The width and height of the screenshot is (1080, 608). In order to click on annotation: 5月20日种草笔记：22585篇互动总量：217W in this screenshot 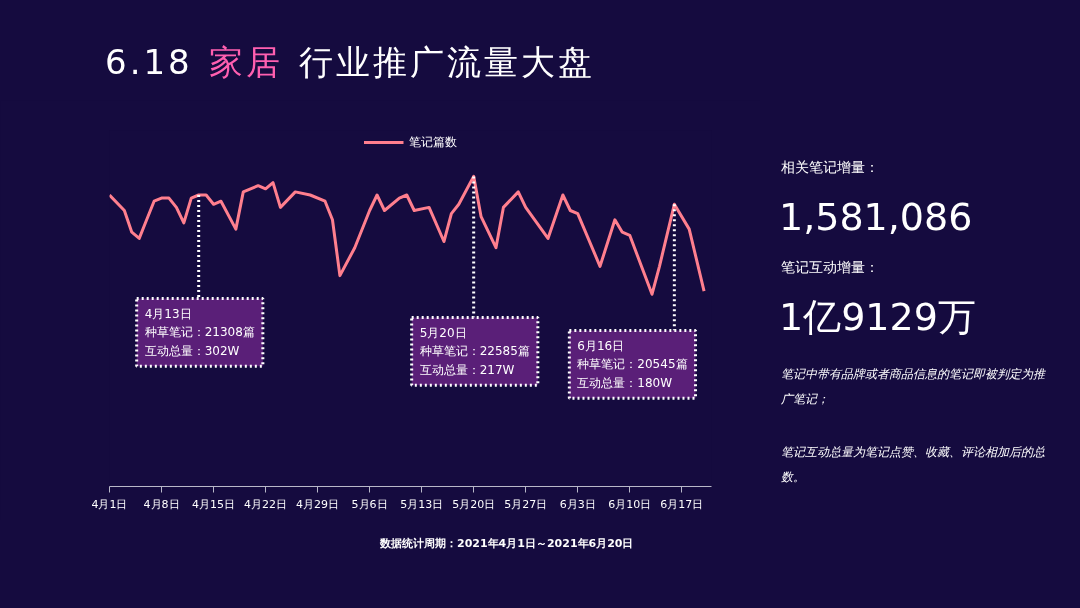, I will do `click(474, 351)`.